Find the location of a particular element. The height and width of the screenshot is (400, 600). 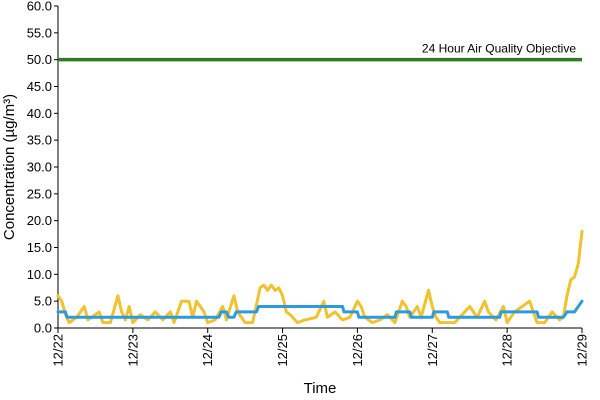

y-tick-label: 25.0 is located at coordinates (39, 193).